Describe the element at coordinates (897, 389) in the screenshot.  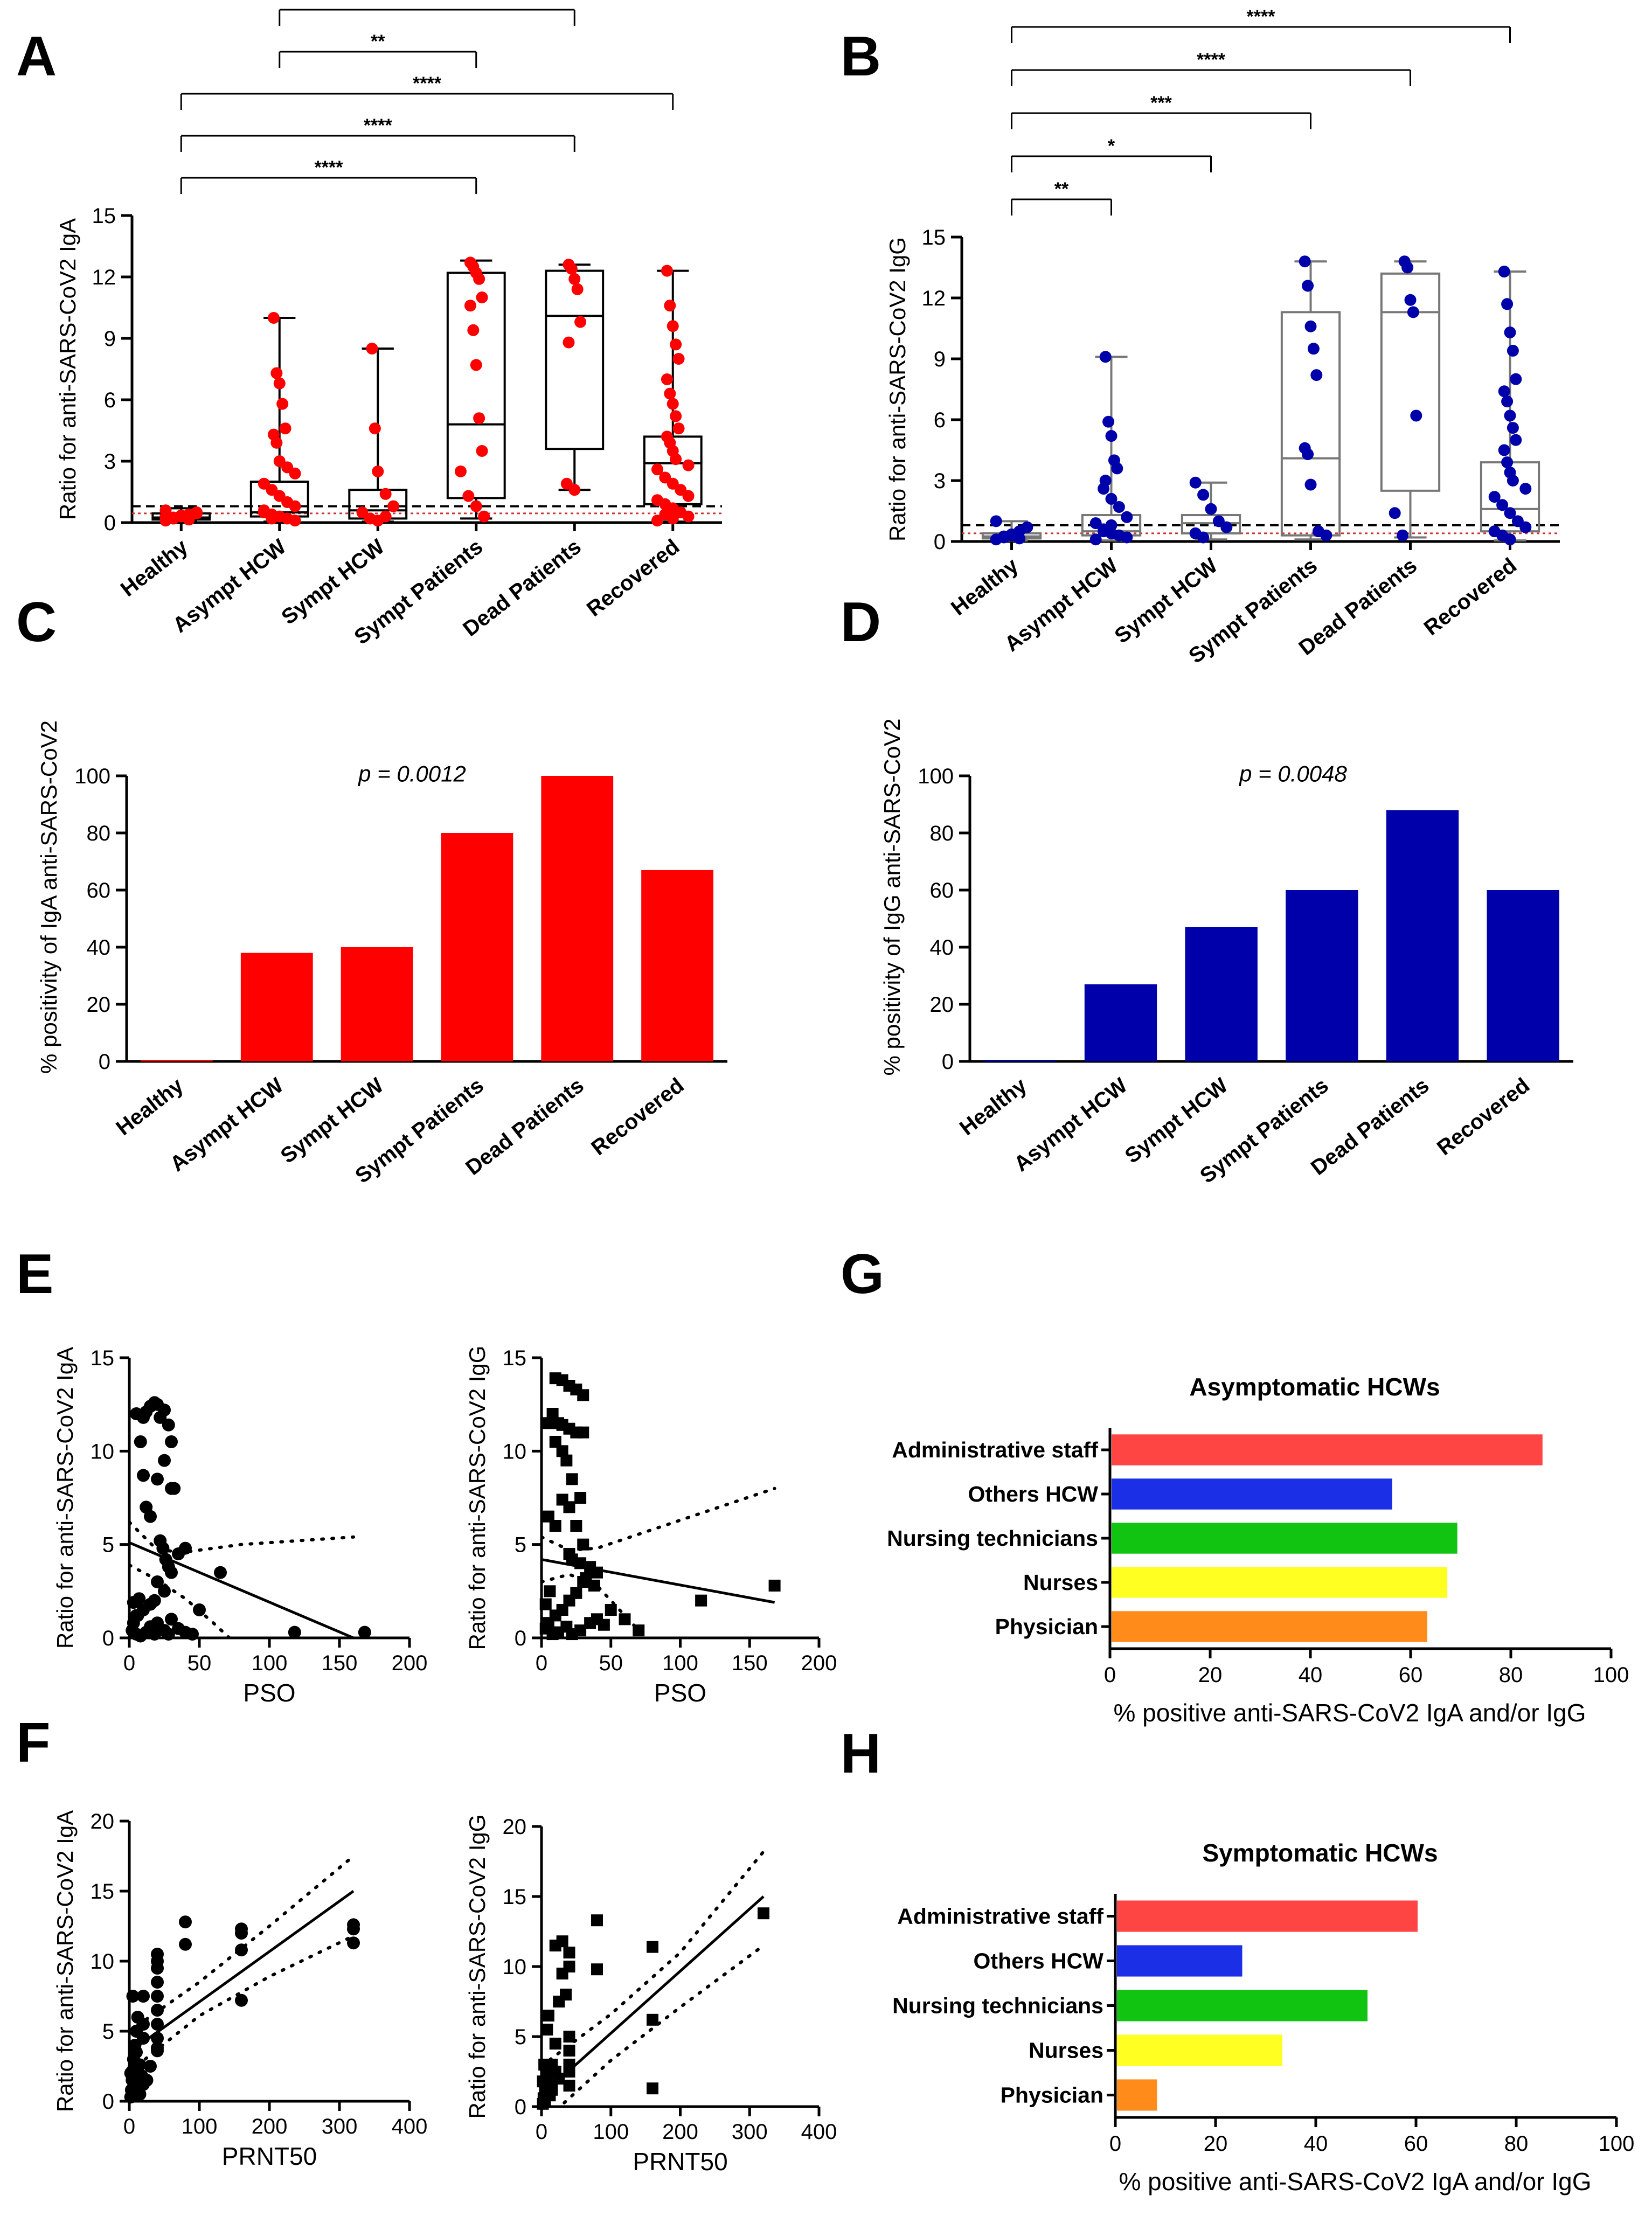
I see `y-axis-label: Ratio for anti-SARS-CoV2 IgG` at that location.